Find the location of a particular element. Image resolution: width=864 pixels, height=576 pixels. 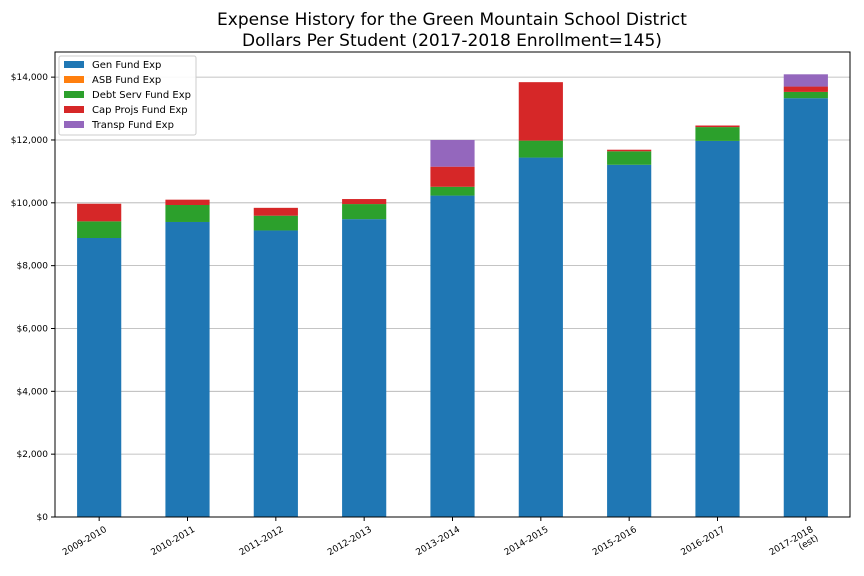

x-tick-label: 2016-2017 is located at coordinates (703, 541).